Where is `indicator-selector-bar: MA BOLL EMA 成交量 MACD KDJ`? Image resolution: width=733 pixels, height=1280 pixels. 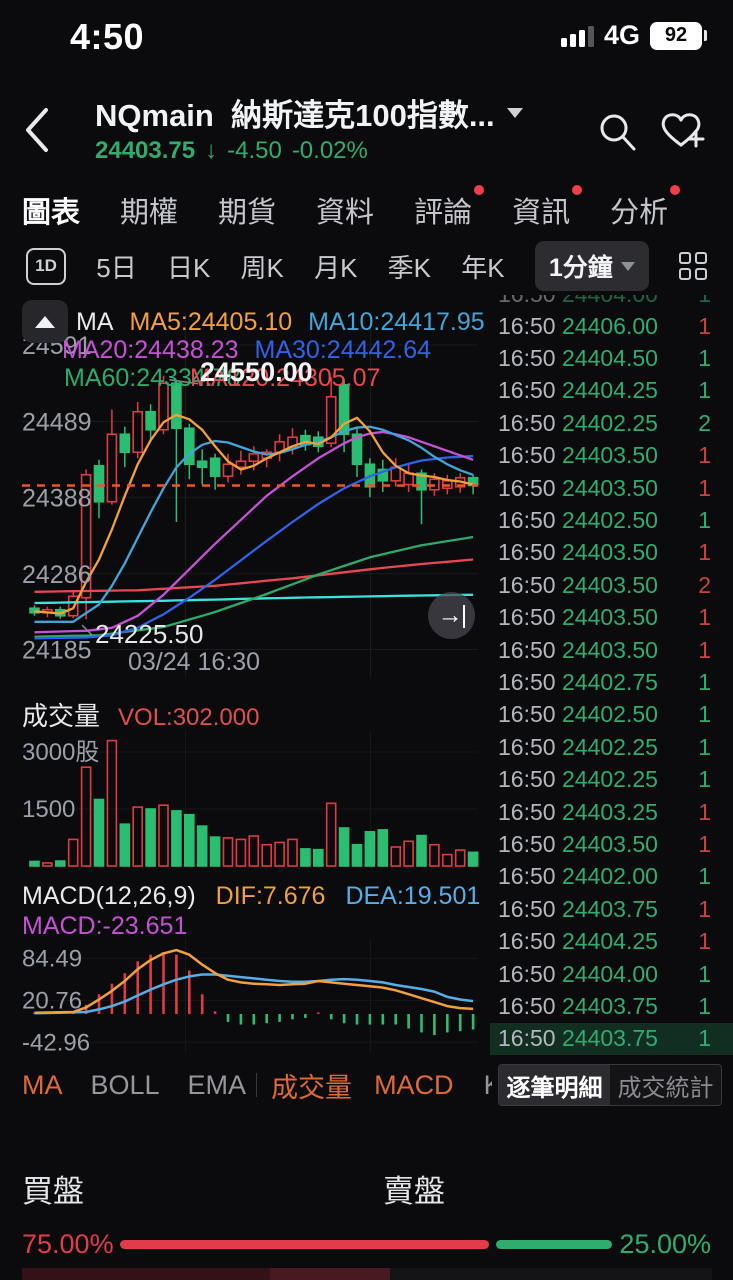 indicator-selector-bar: MA BOLL EMA 成交量 MACD KDJ is located at coordinates (246, 1085).